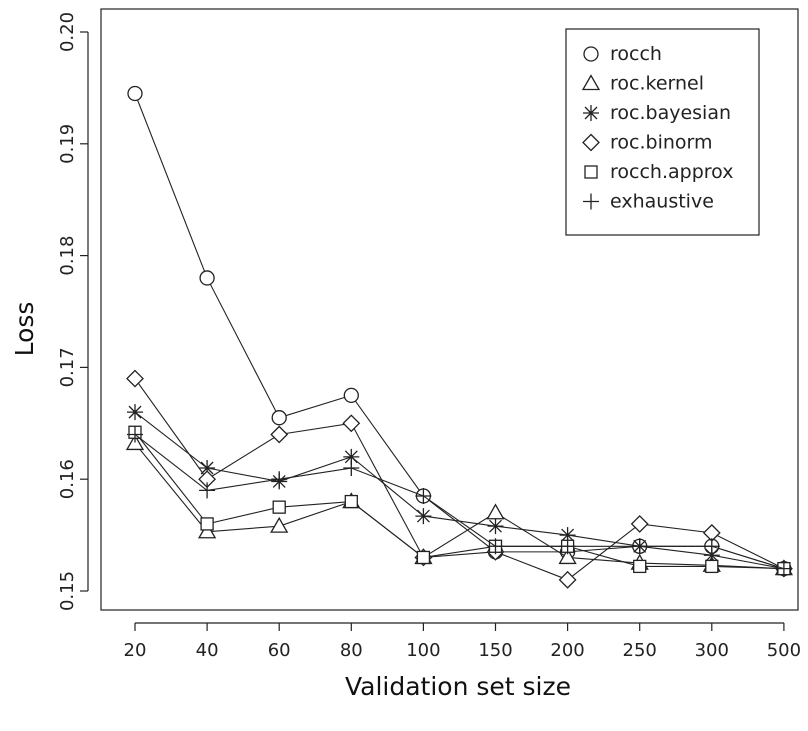 The height and width of the screenshot is (731, 808). What do you see at coordinates (591, 142) in the screenshot?
I see `legend-marker-diamond` at bounding box center [591, 142].